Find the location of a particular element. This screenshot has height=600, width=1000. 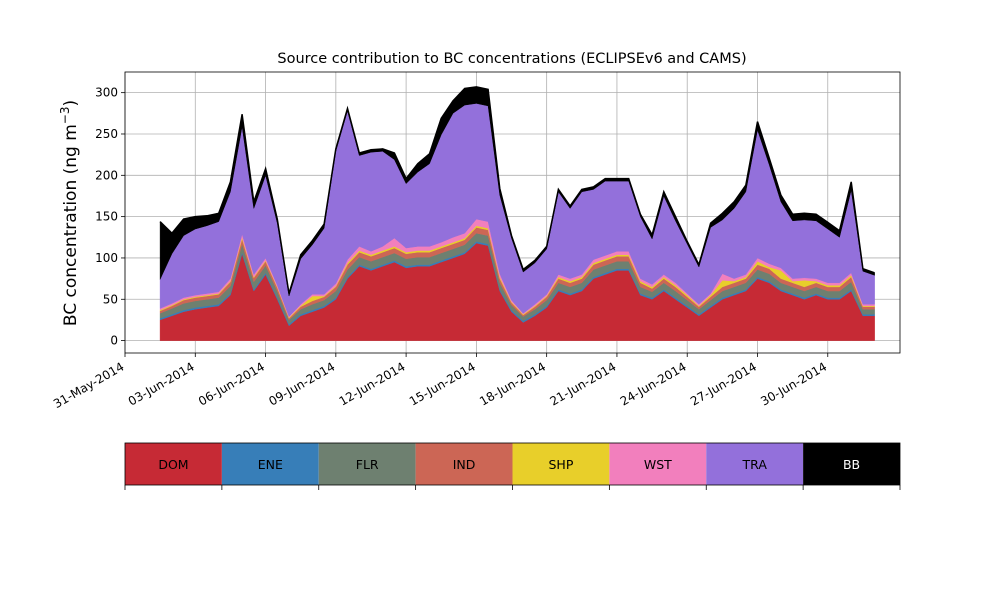

y-axis-label: BC concentration (ng m−3) is located at coordinates (69, 213).